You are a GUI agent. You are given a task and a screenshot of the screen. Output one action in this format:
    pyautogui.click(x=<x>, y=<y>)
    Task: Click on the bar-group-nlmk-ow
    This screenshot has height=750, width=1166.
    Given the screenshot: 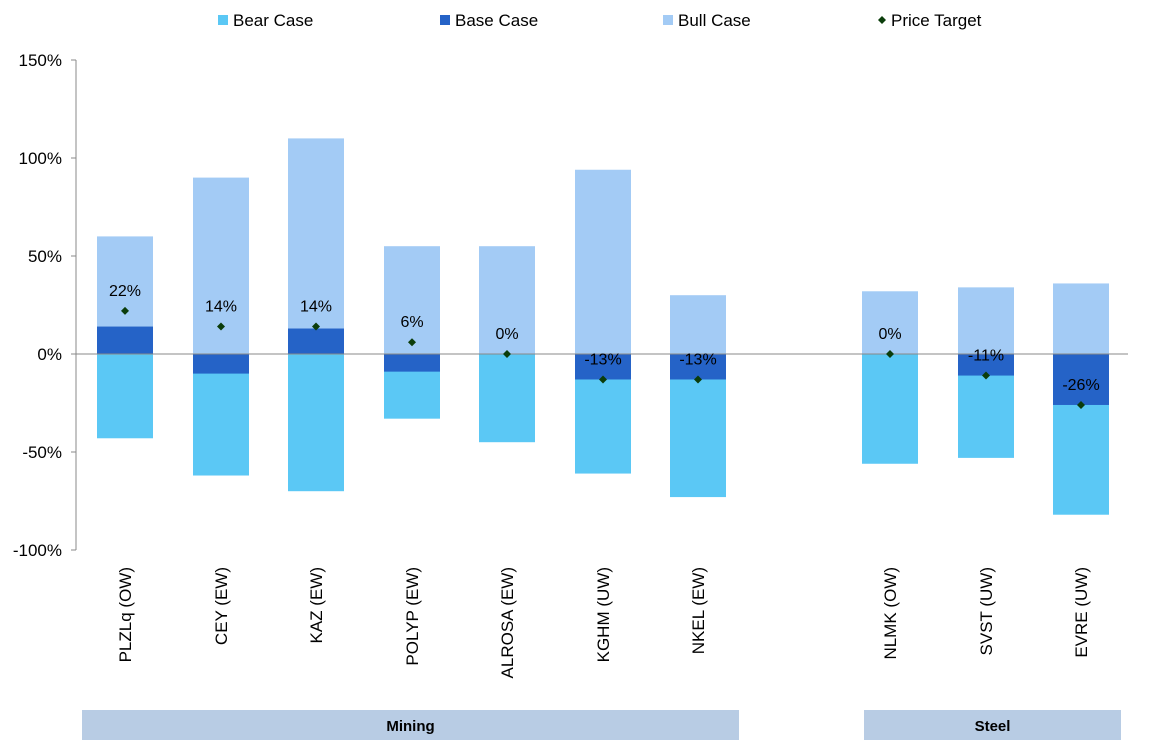 What is the action you would take?
    pyautogui.click(x=890, y=377)
    